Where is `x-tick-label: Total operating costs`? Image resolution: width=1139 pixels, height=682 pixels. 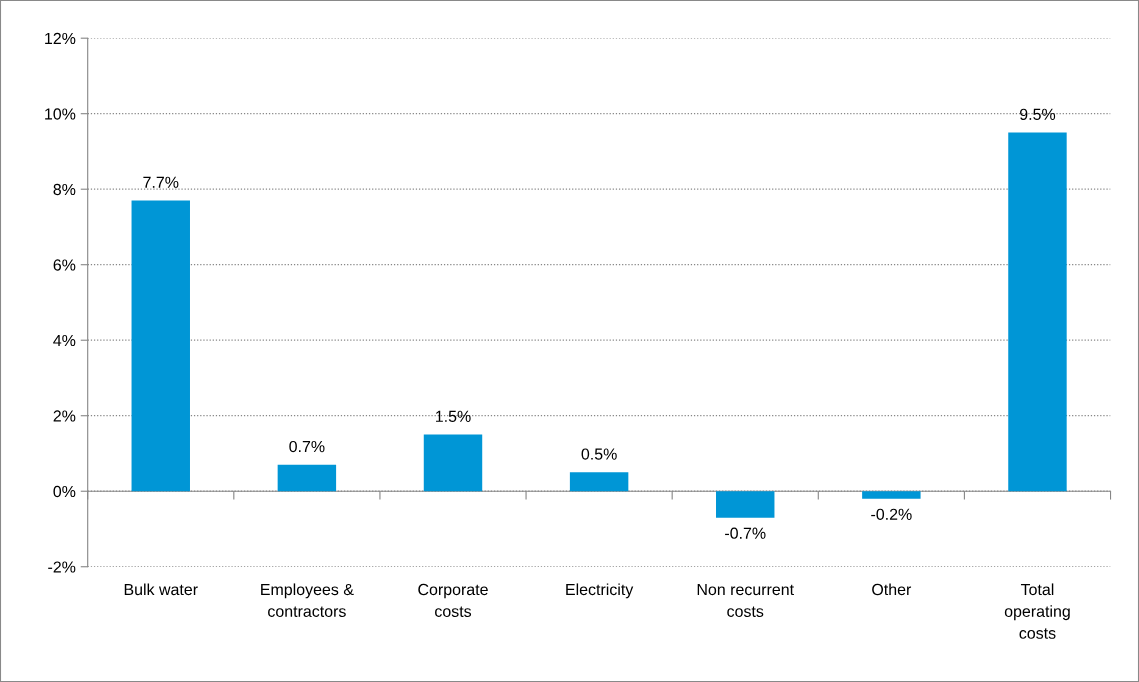 x-tick-label: Total operating costs is located at coordinates (1037, 611).